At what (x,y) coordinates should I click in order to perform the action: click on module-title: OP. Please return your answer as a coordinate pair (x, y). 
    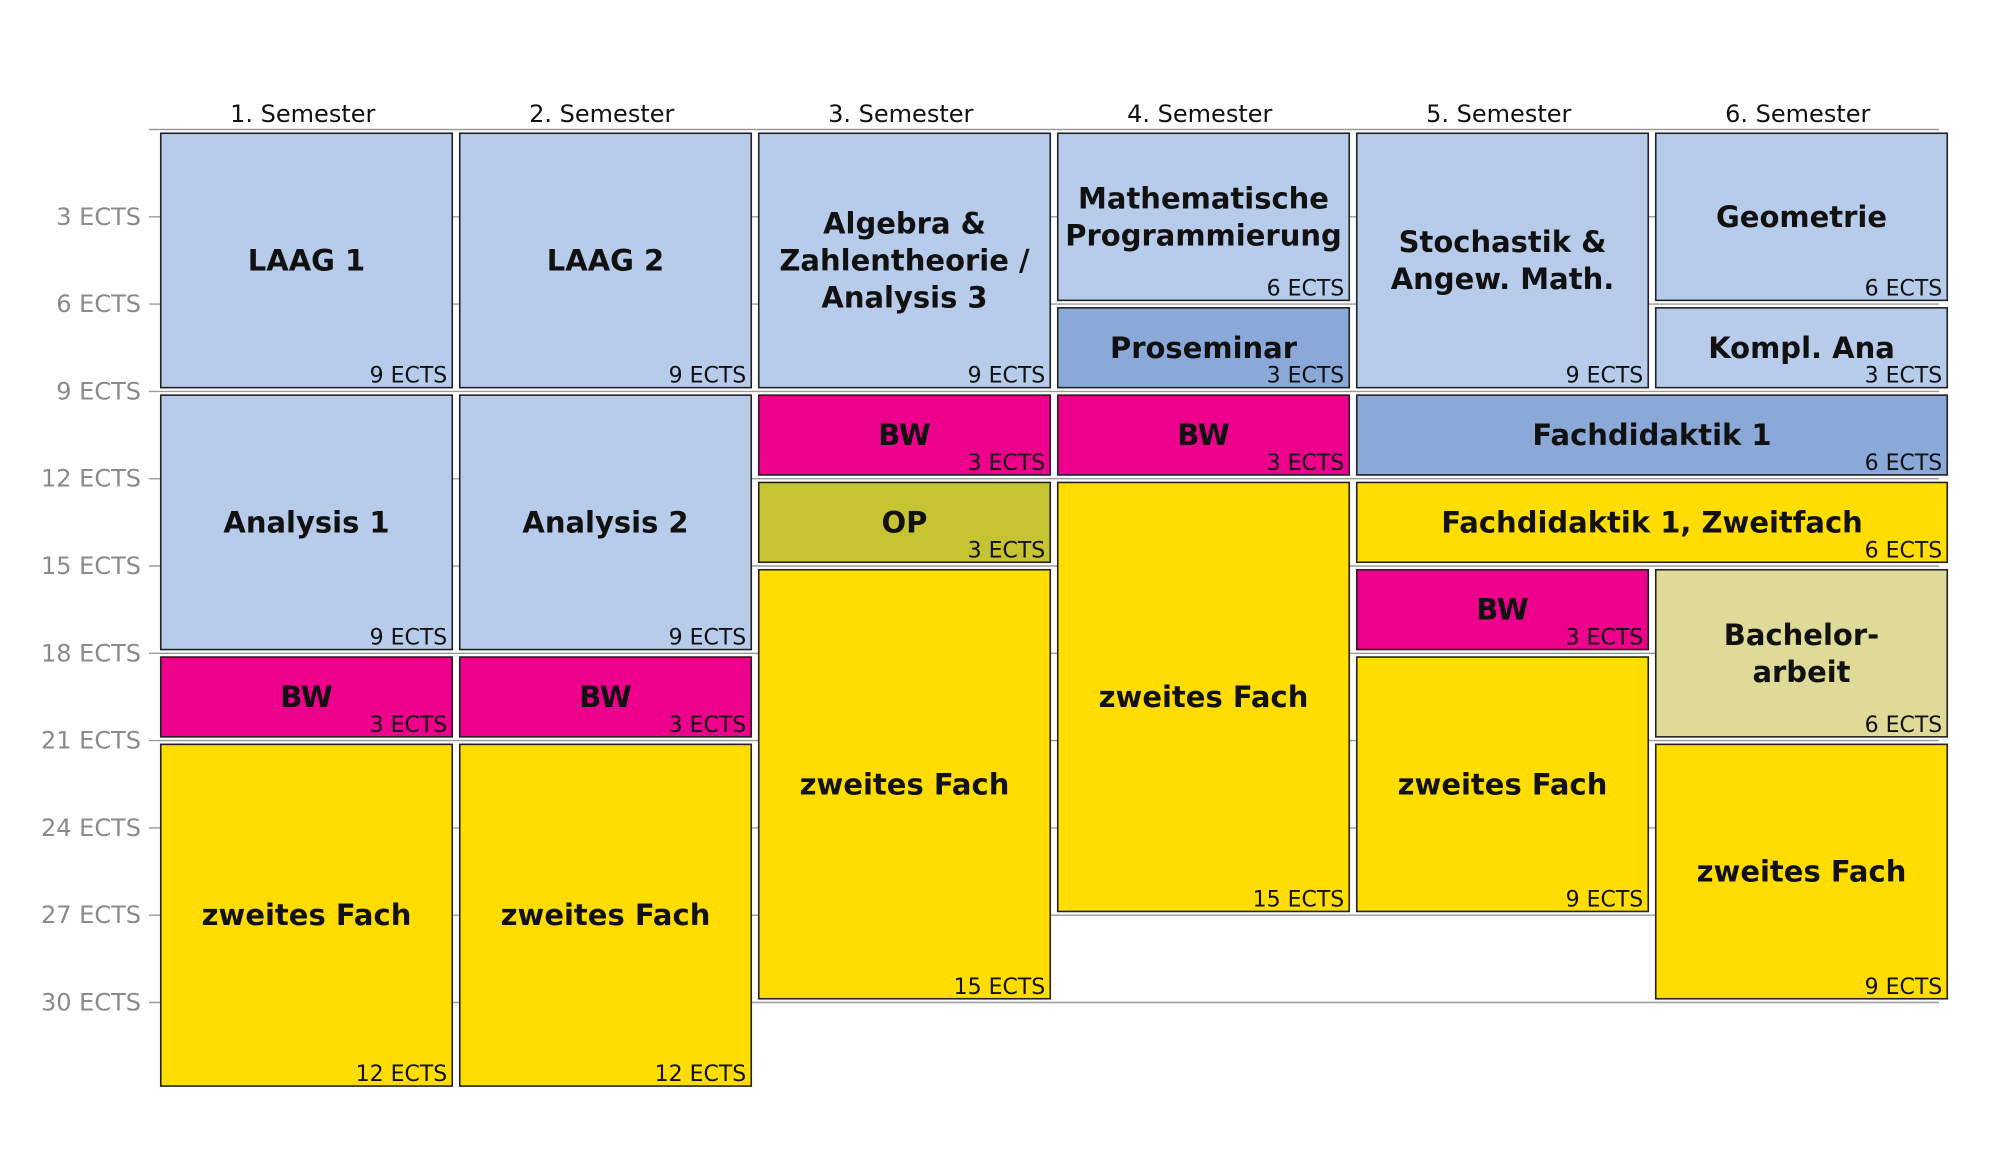
    Looking at the image, I should click on (905, 522).